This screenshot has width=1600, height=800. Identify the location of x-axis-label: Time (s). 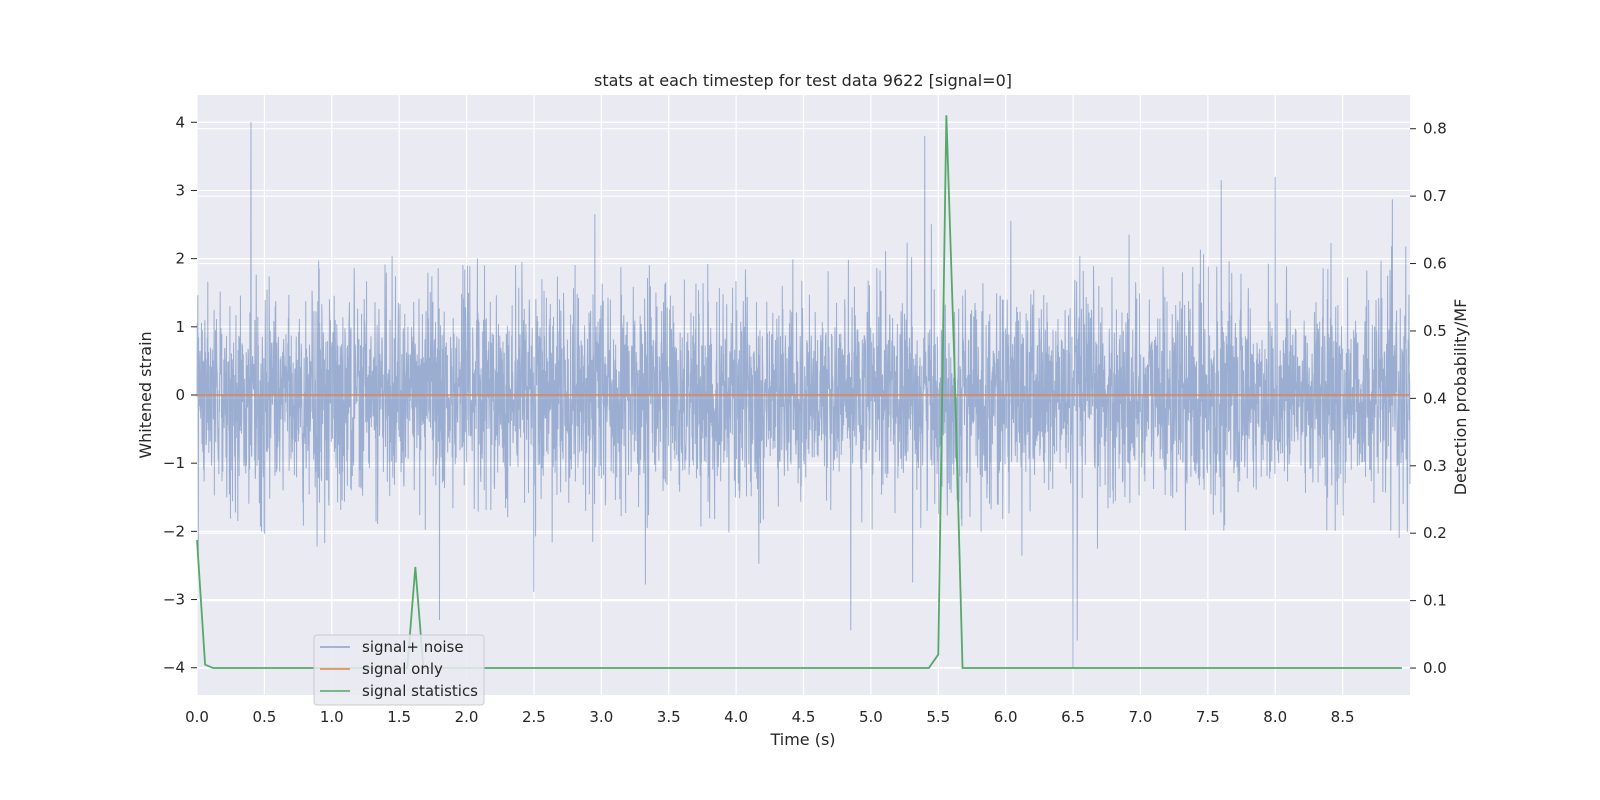
(802, 739).